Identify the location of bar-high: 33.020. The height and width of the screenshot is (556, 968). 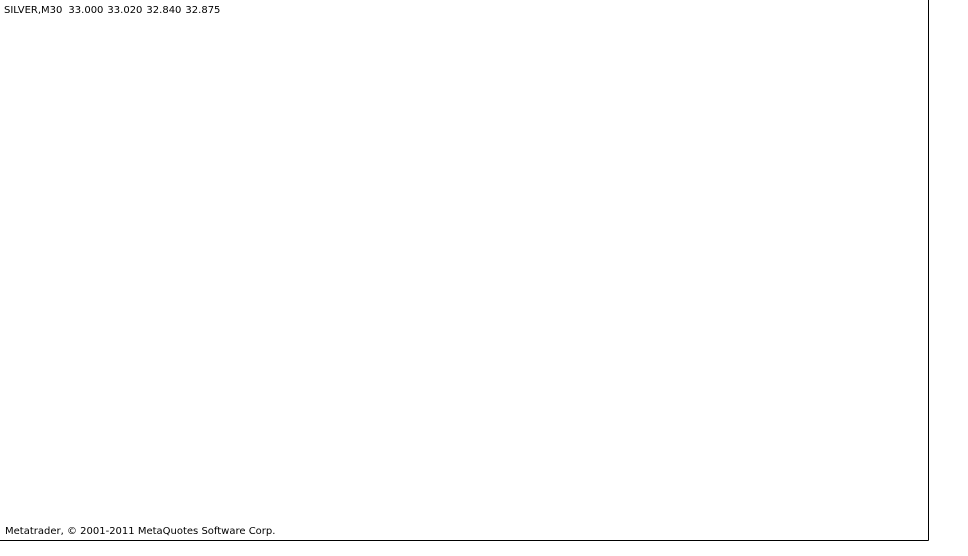
(124, 10).